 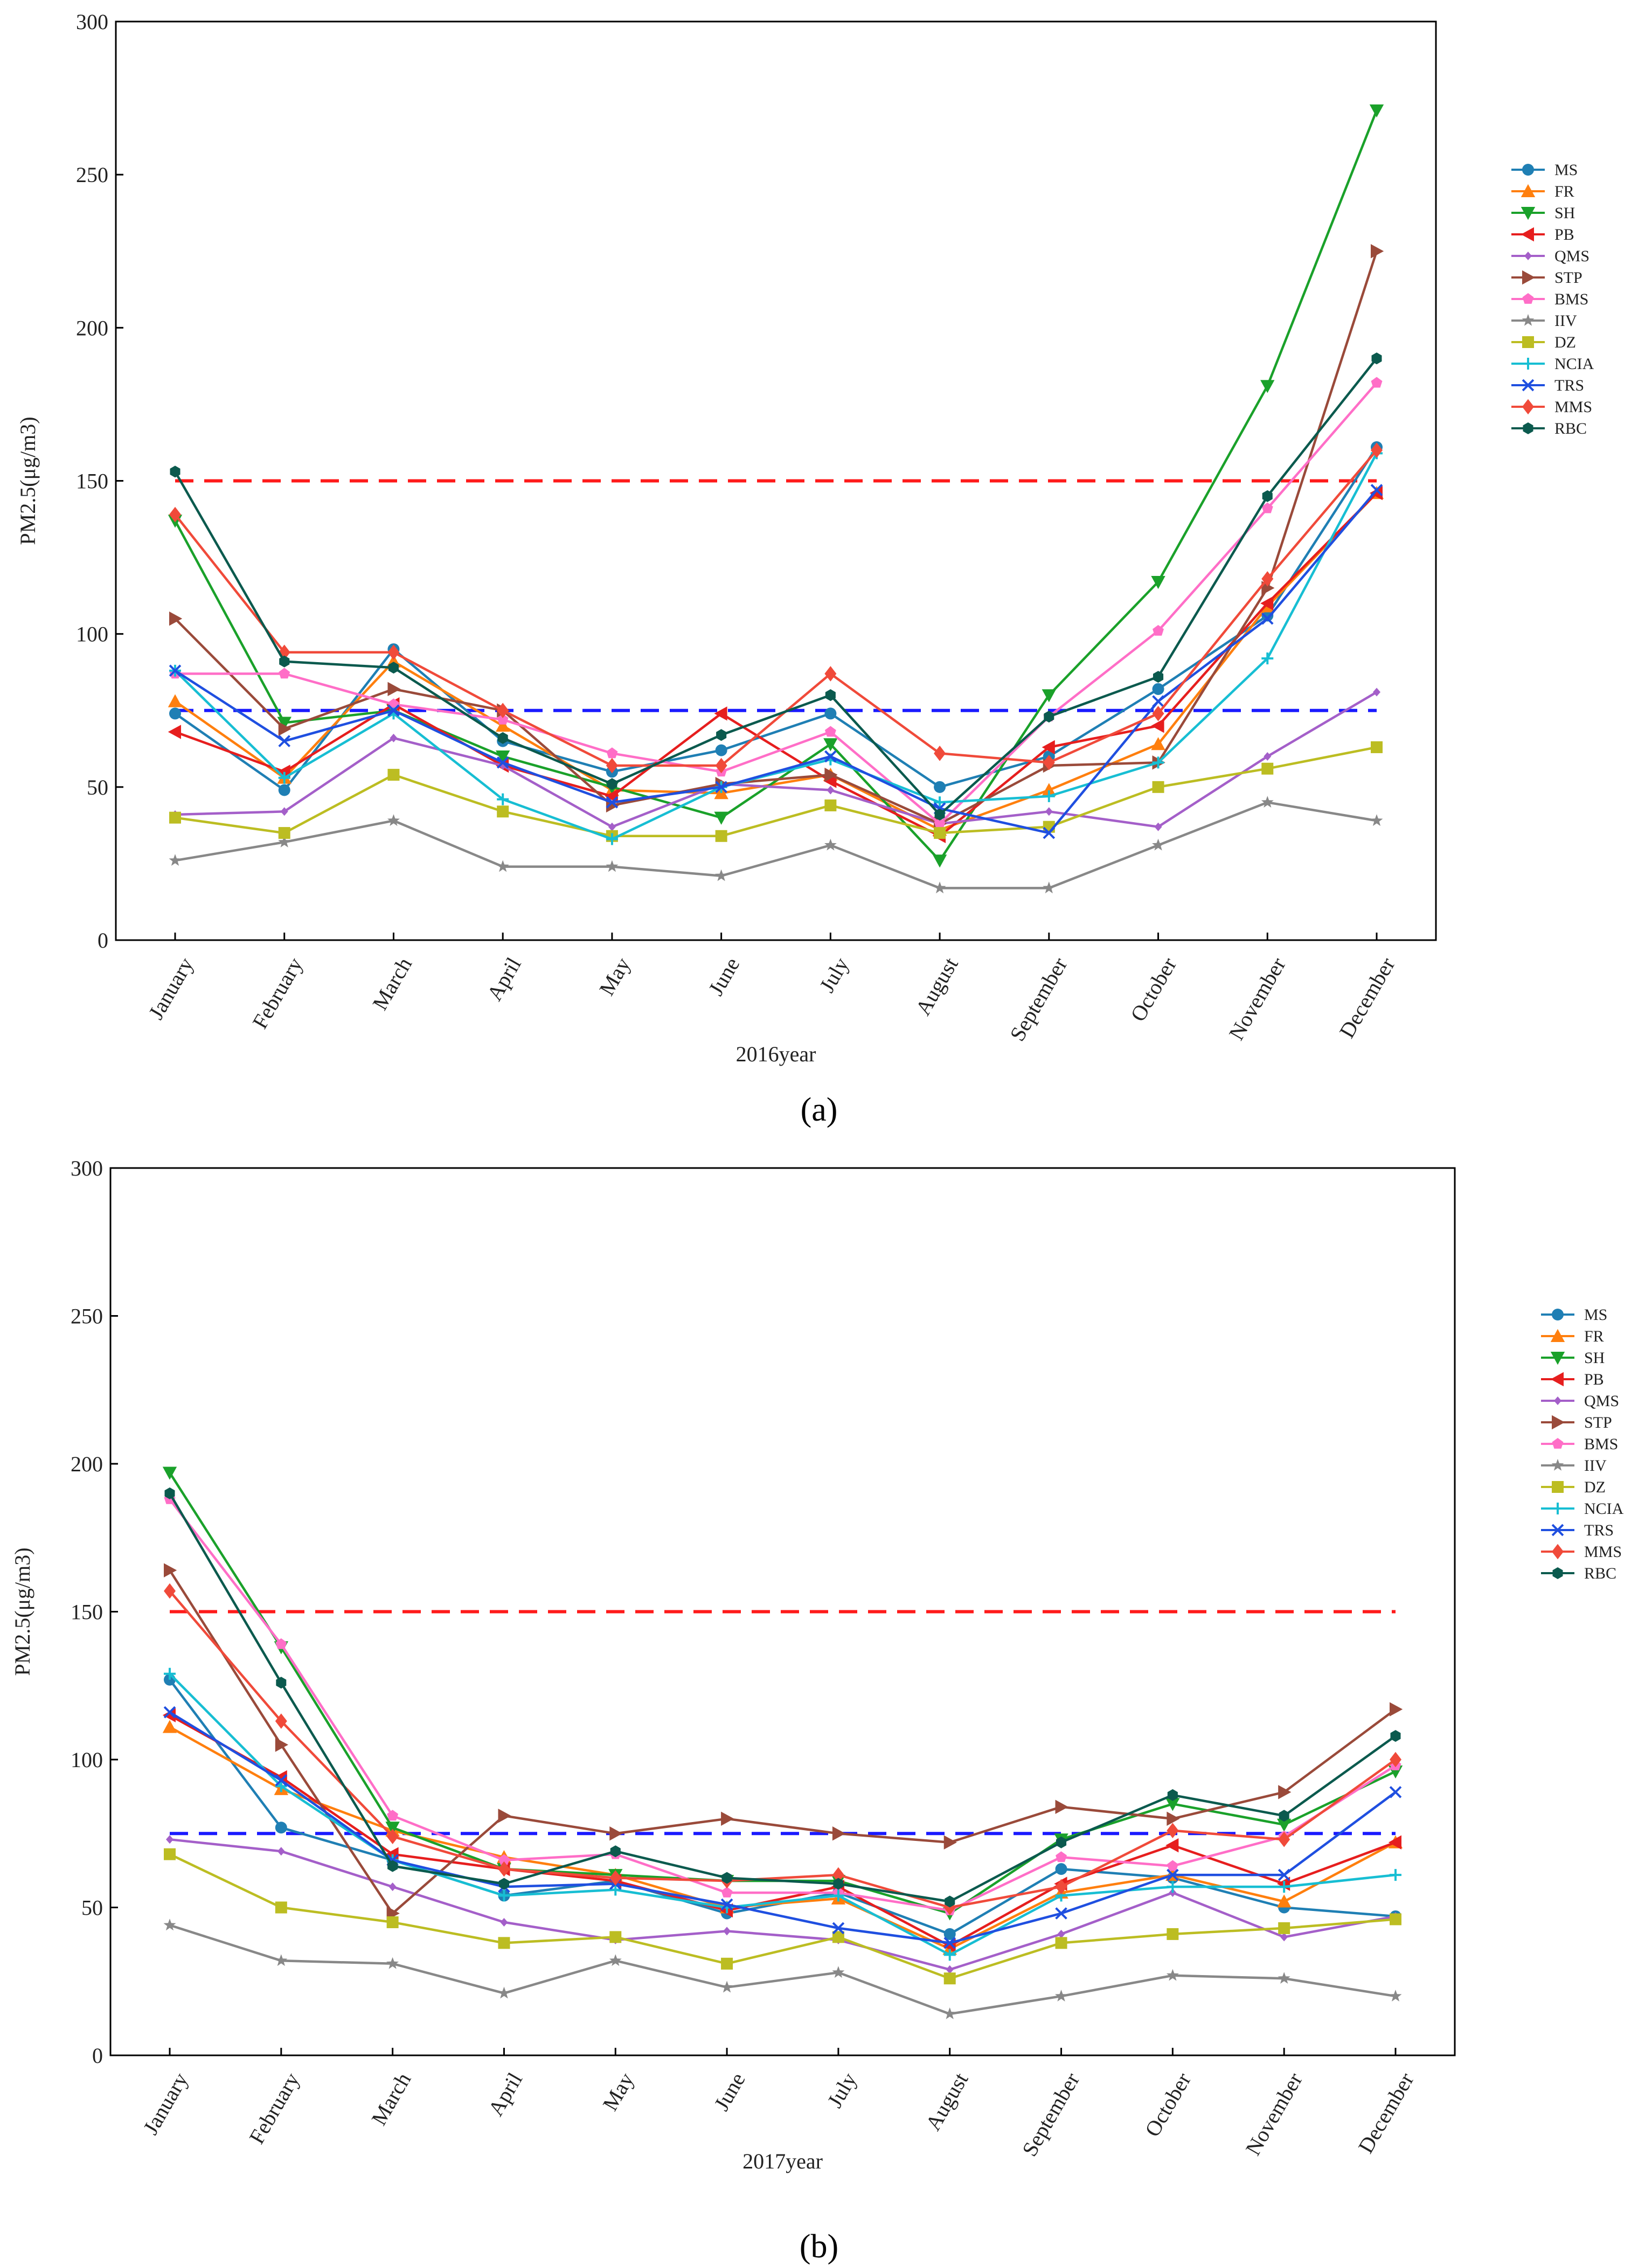 I want to click on series-dz, so click(x=776, y=791).